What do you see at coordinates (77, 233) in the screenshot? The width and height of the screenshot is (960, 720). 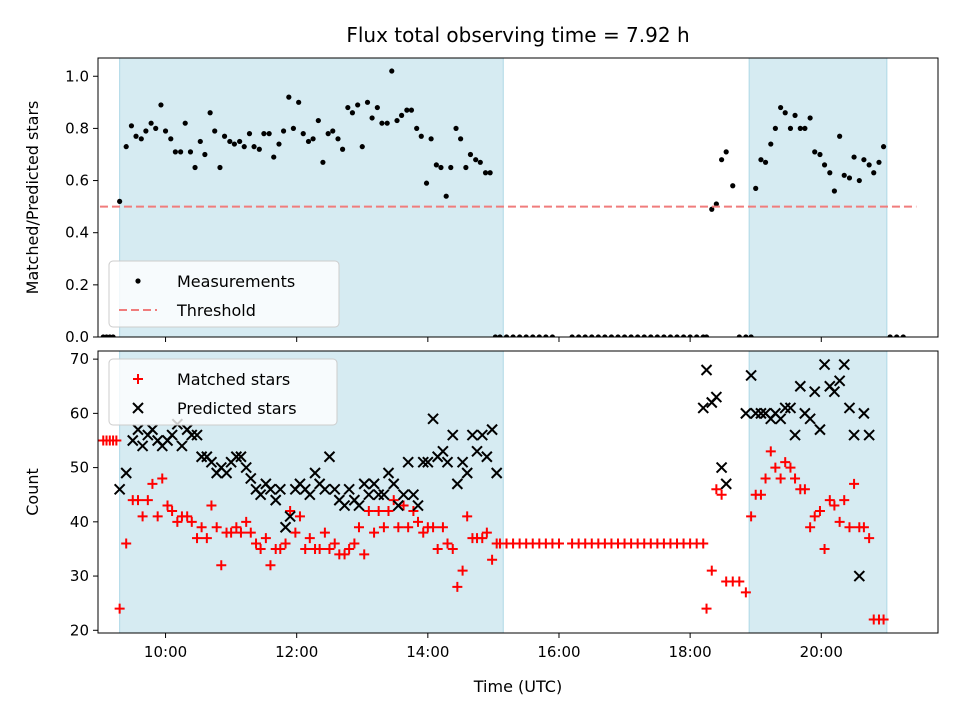 I see `y-tick-label: 0.4` at bounding box center [77, 233].